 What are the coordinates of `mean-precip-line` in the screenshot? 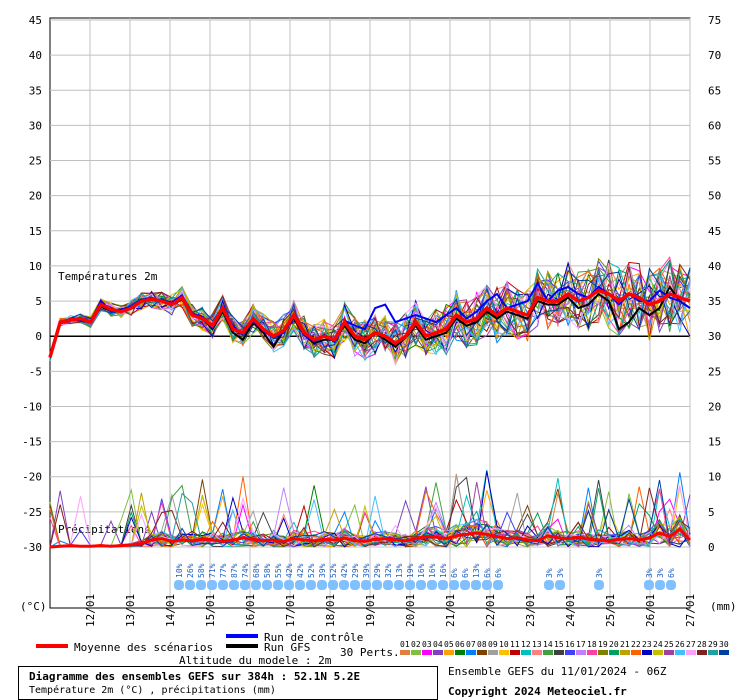 It's located at (370, 538).